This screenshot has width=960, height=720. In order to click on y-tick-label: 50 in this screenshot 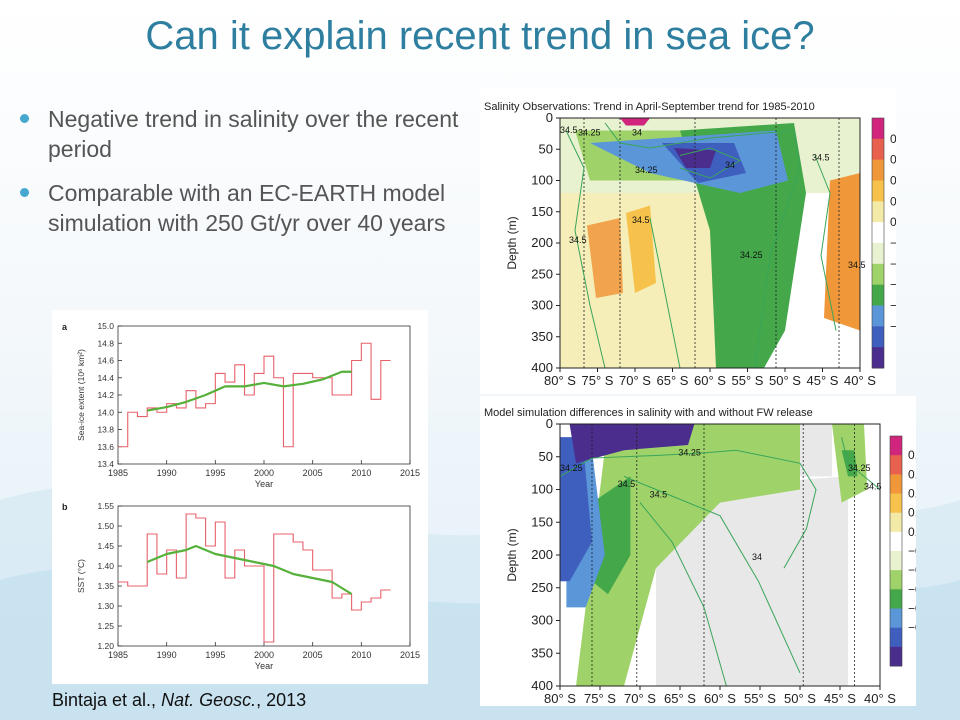, I will do `click(546, 148)`.